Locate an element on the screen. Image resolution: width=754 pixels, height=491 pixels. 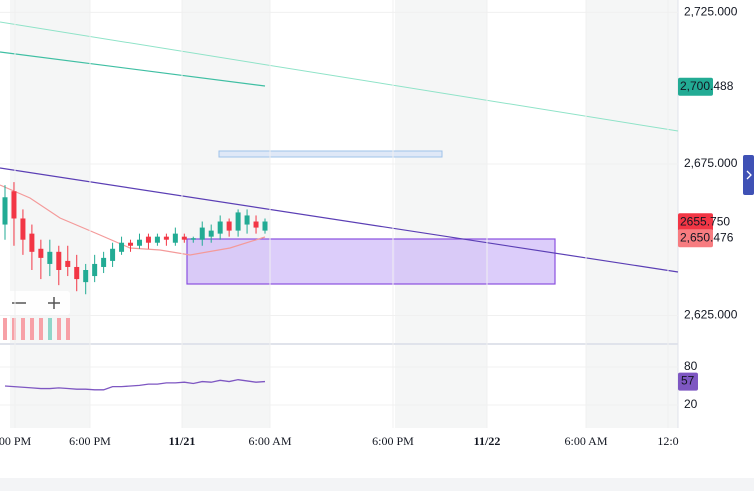
price-badge-label: 2,650.476 is located at coordinates (707, 237).